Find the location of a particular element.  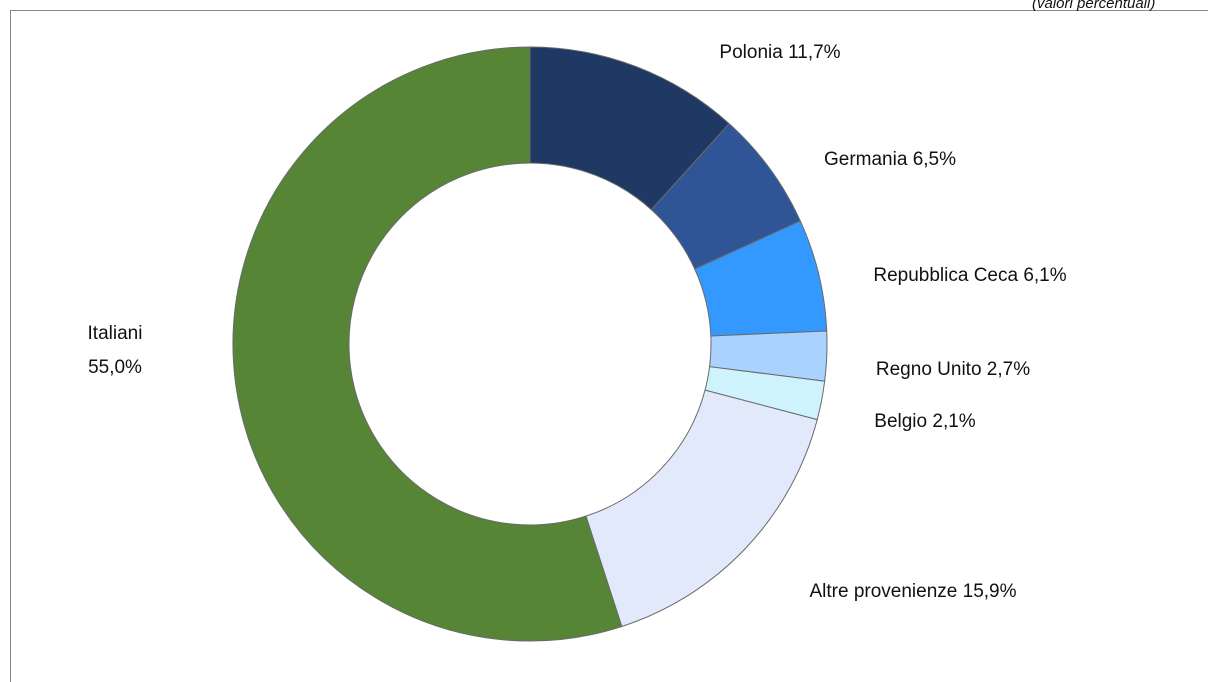

label-name: Italiani is located at coordinates (115, 333).